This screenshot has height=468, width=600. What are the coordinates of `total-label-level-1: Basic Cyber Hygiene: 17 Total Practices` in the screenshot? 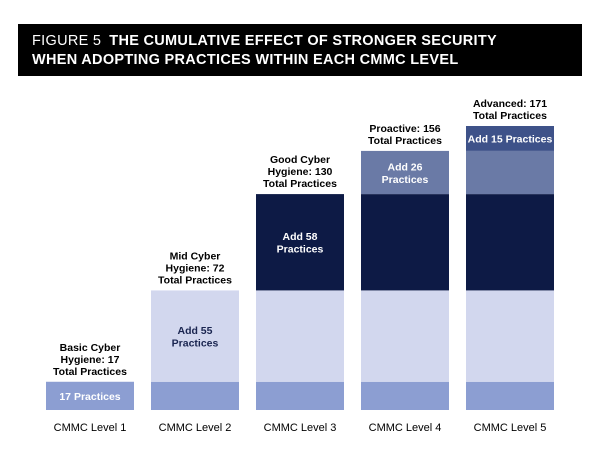 It's located at (90, 360).